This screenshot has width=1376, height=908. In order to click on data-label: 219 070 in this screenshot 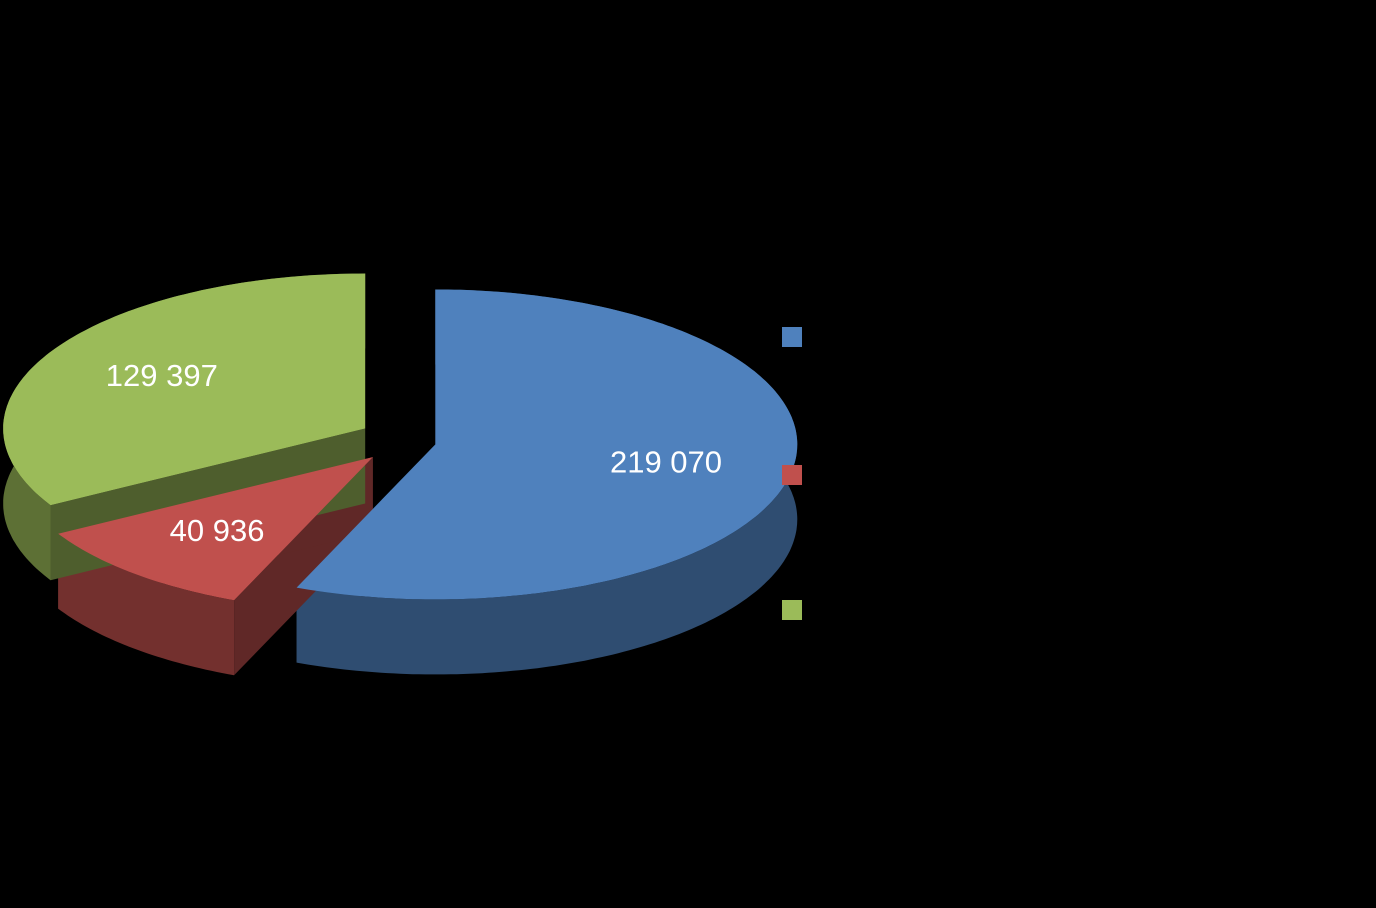, I will do `click(666, 461)`.